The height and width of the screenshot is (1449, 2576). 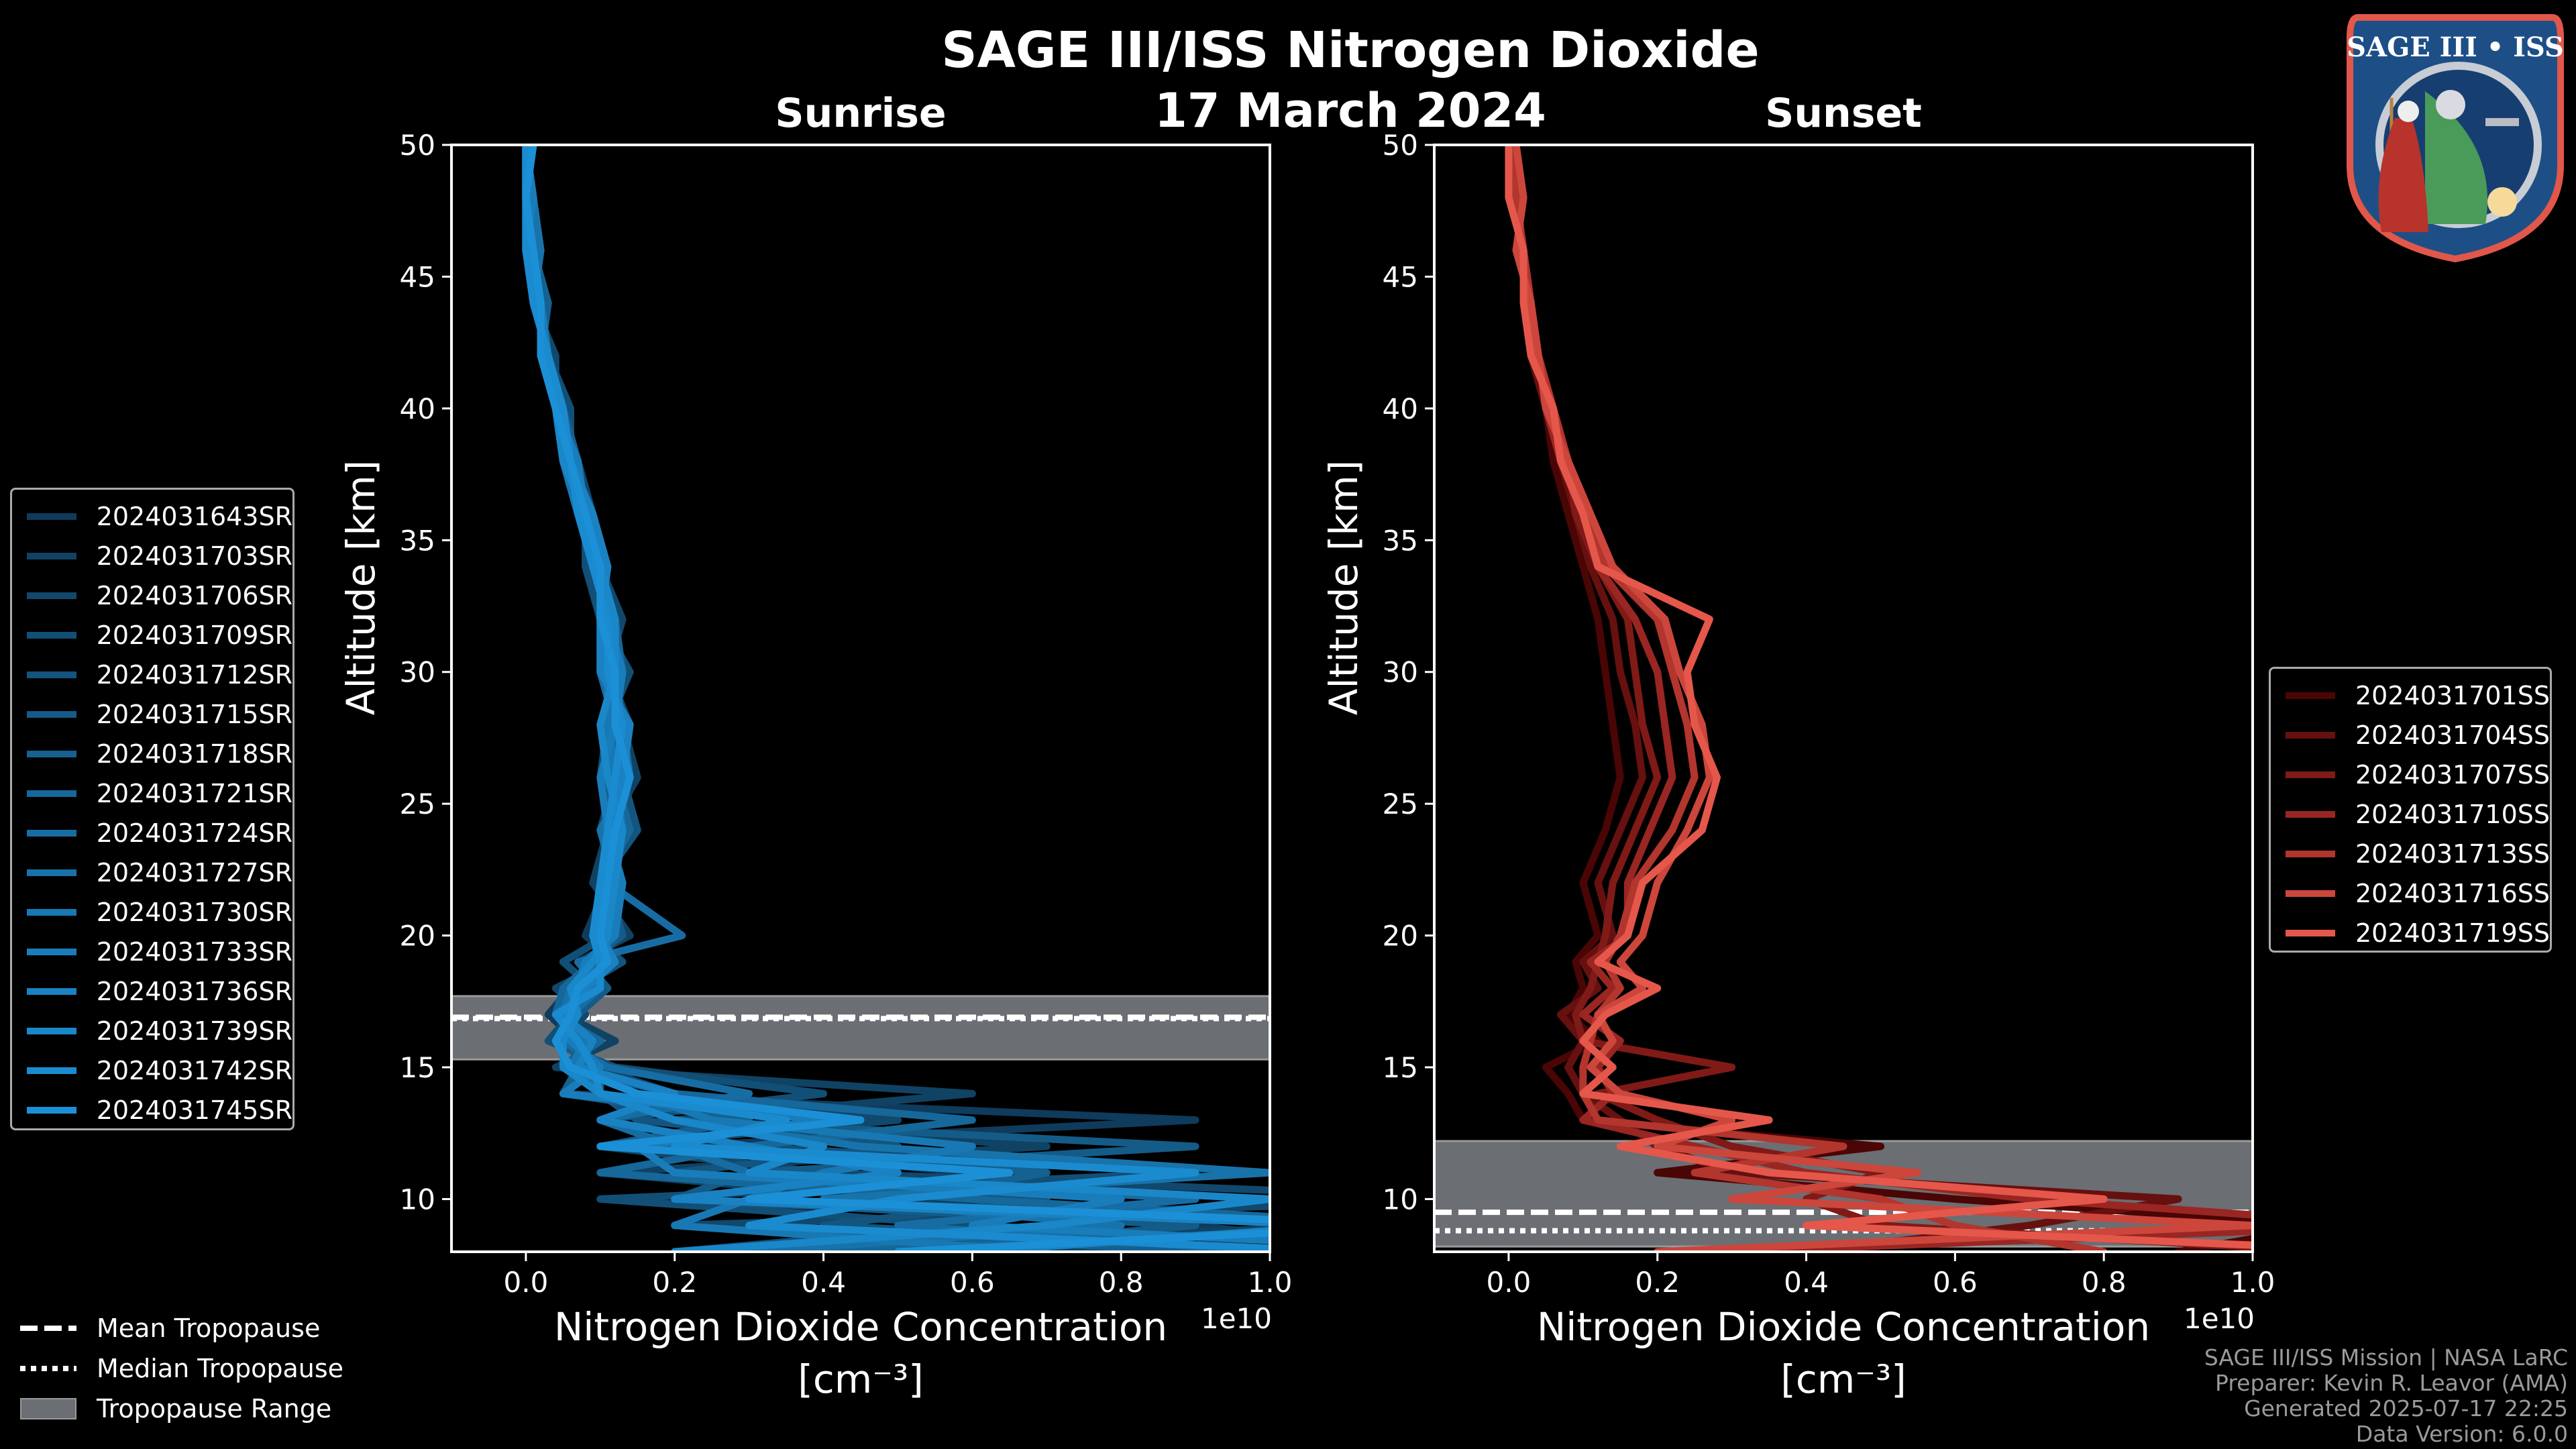 What do you see at coordinates (1843, 113) in the screenshot?
I see `sunset-panel-title: Sunset` at bounding box center [1843, 113].